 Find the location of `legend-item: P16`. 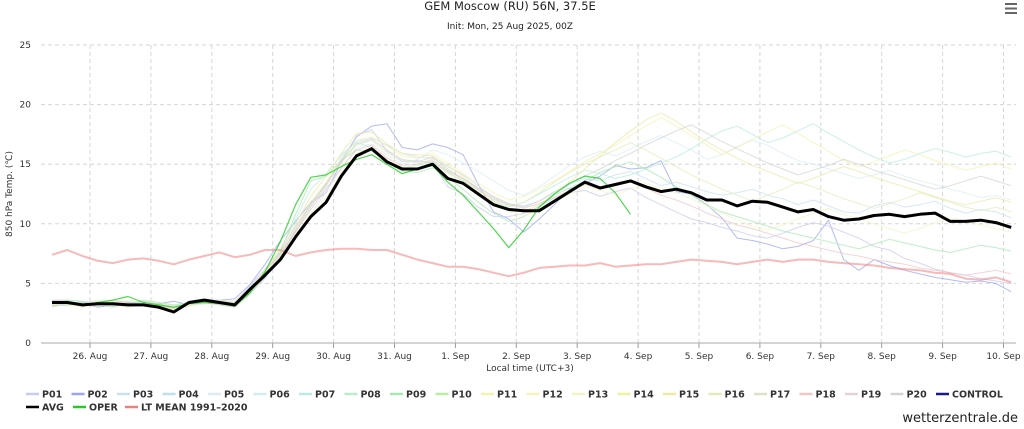

legend-item: P16 is located at coordinates (727, 395).